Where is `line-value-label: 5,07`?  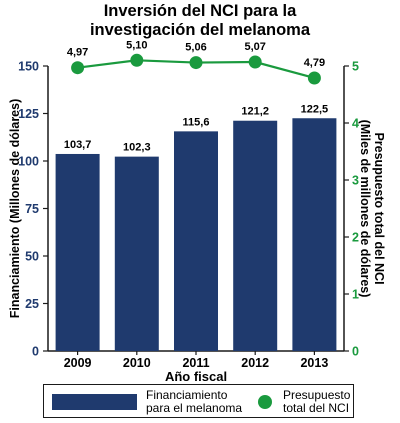 line-value-label: 5,07 is located at coordinates (254, 47).